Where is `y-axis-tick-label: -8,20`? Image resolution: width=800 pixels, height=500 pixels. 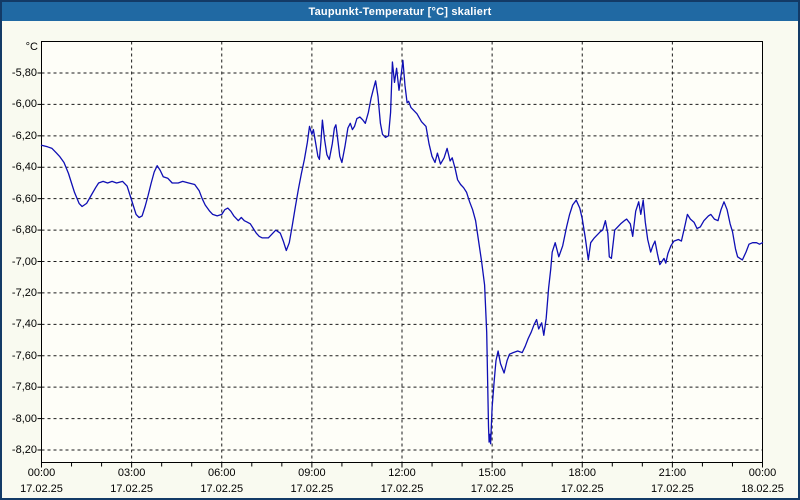
y-axis-tick-label: -8,20 is located at coordinates (24, 450).